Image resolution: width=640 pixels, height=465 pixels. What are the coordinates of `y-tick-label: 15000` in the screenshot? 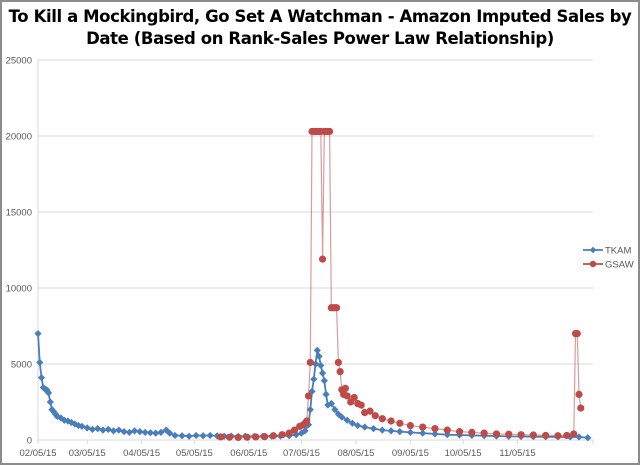 It's located at (19, 213).